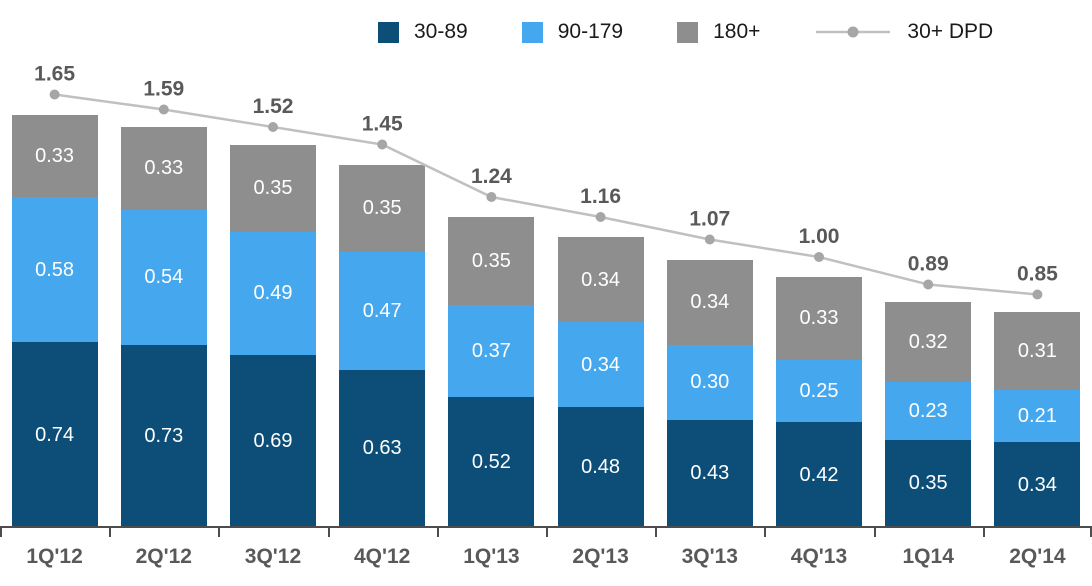 This screenshot has height=586, width=1092. I want to click on bar-segment-30-89: 0.69, so click(273, 440).